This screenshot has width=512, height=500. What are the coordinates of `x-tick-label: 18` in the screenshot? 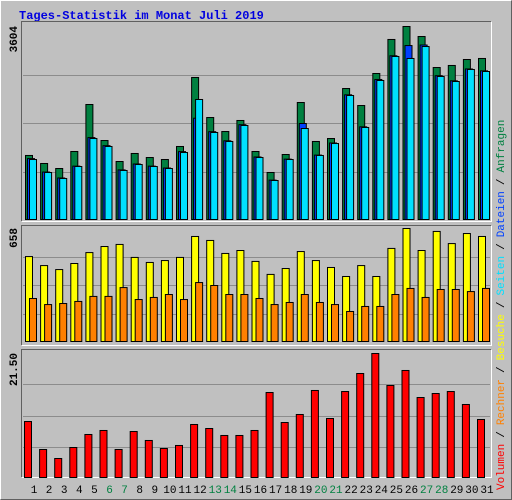 It's located at (290, 491).